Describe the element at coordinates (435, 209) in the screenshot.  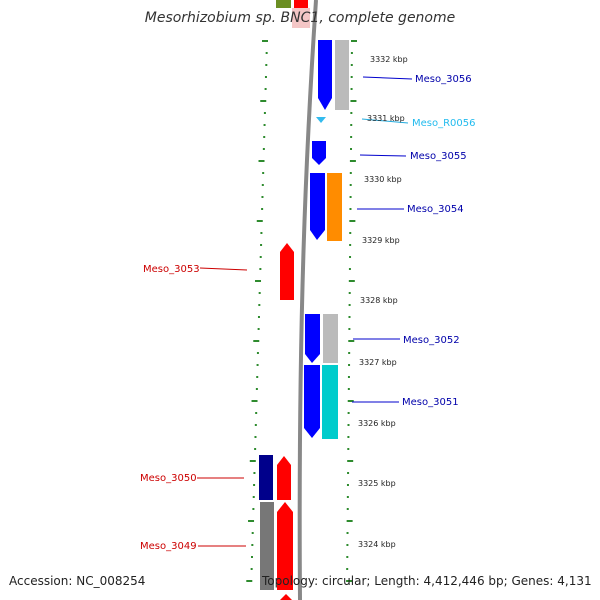
I see `gene-label: Meso_3054` at that location.